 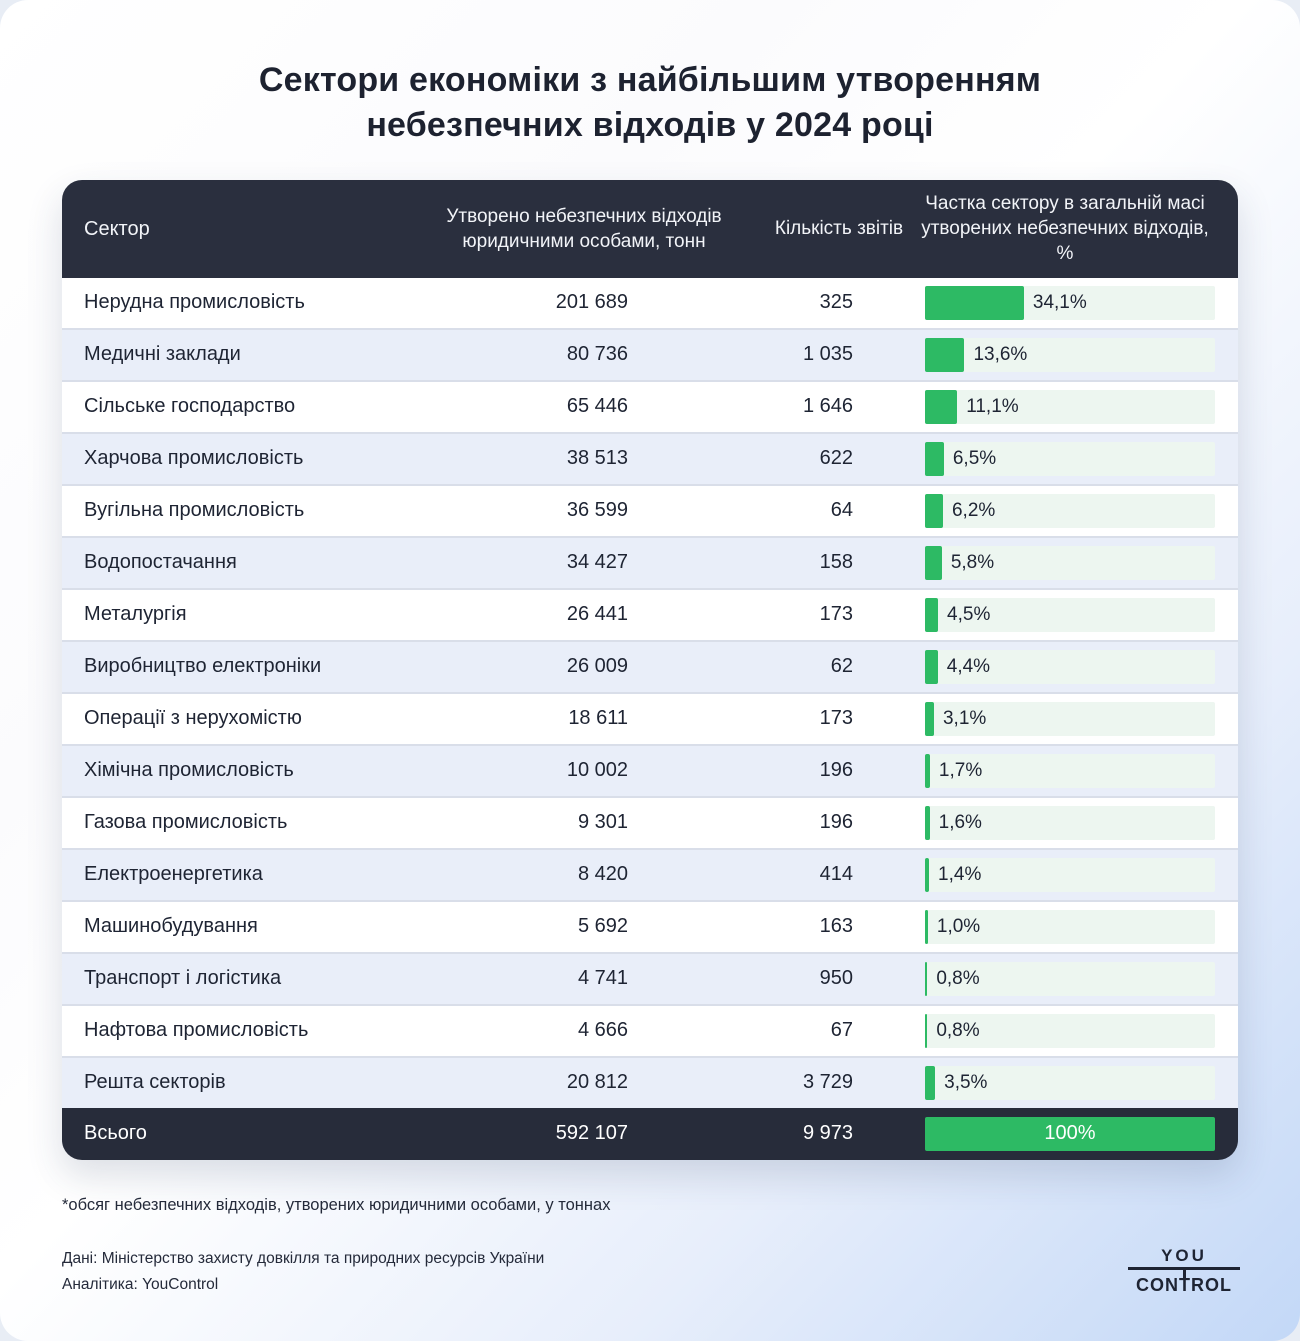 What do you see at coordinates (1070, 718) in the screenshot?
I see `share-bar-track: 3,1%` at bounding box center [1070, 718].